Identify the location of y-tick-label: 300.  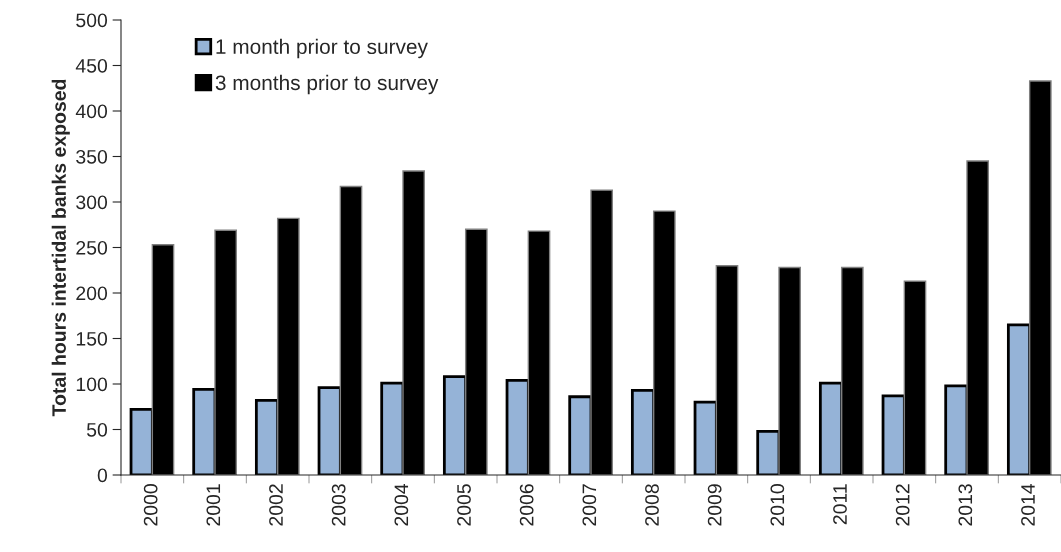
(92, 202).